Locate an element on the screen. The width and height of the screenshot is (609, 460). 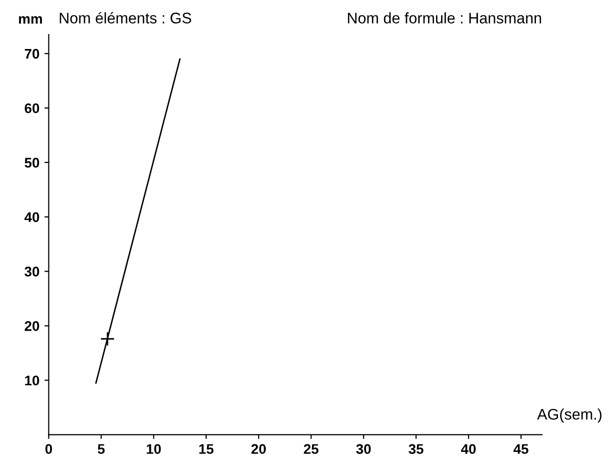
x-tick-label: 30 is located at coordinates (363, 449).